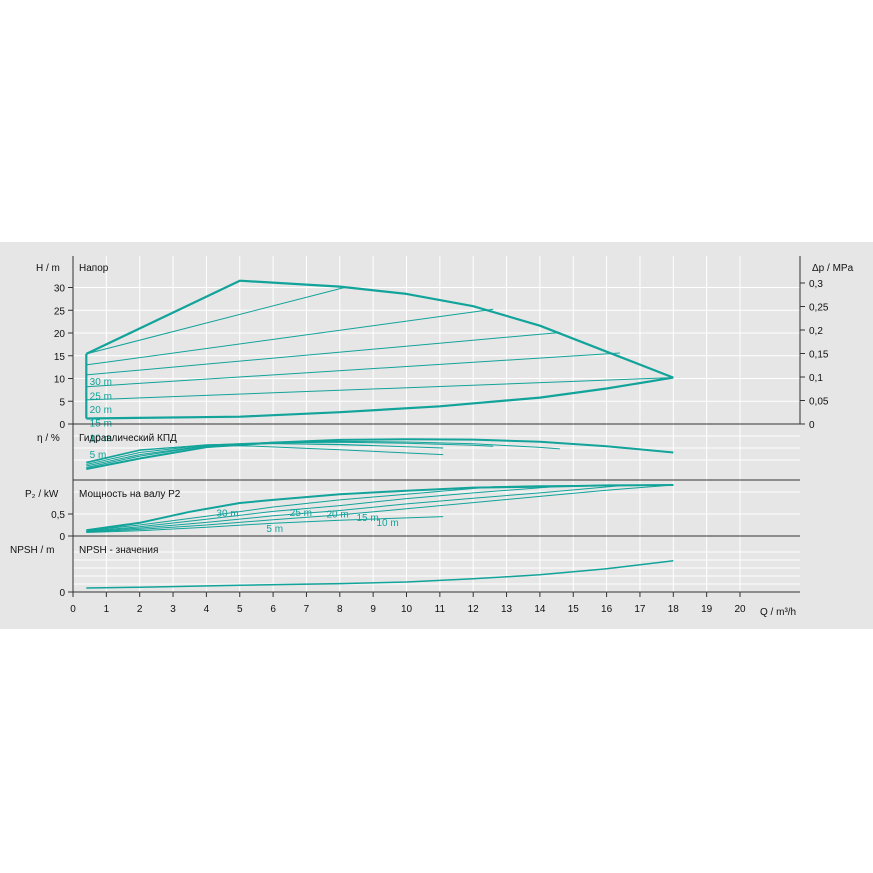  I want to click on dp-tick-label: 0,1, so click(816, 378).